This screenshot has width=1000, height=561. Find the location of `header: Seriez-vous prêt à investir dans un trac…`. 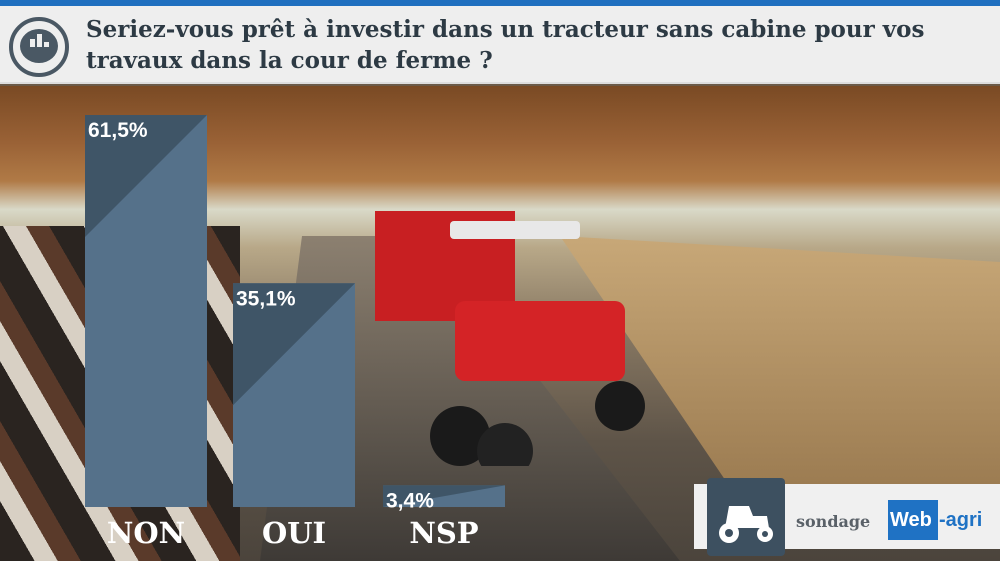

header: Seriez-vous prêt à investir dans un trac… is located at coordinates (500, 45).